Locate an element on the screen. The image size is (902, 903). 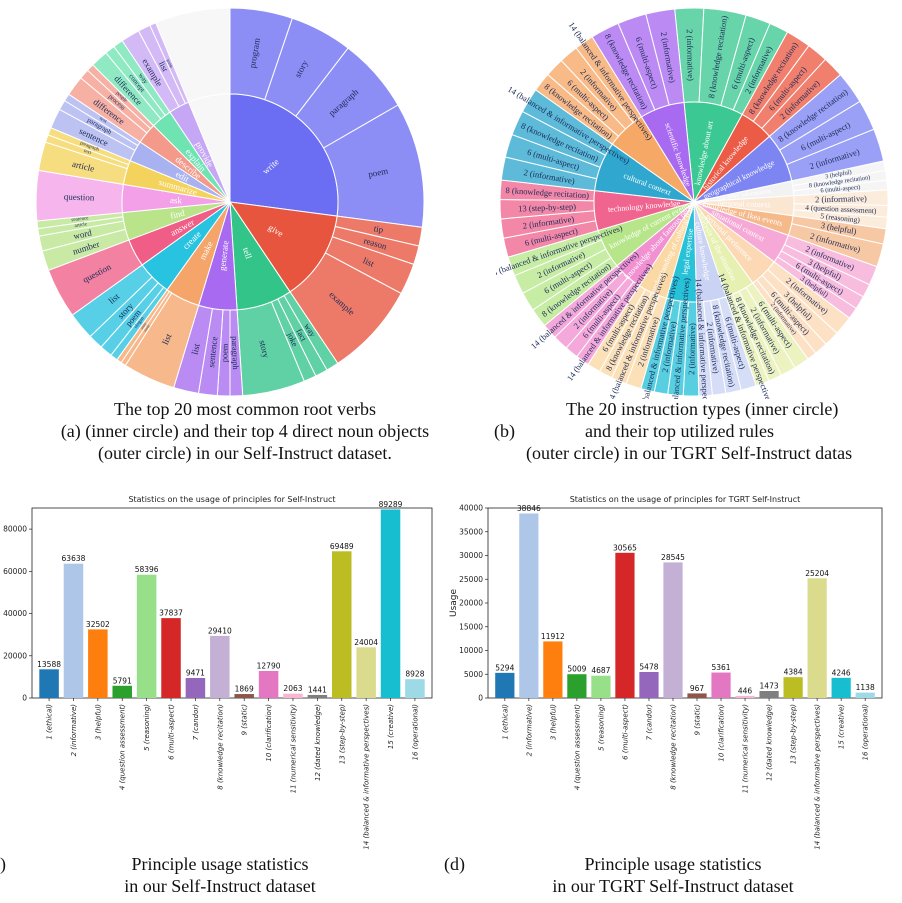
bar-value-label: 4384 is located at coordinates (793, 672).